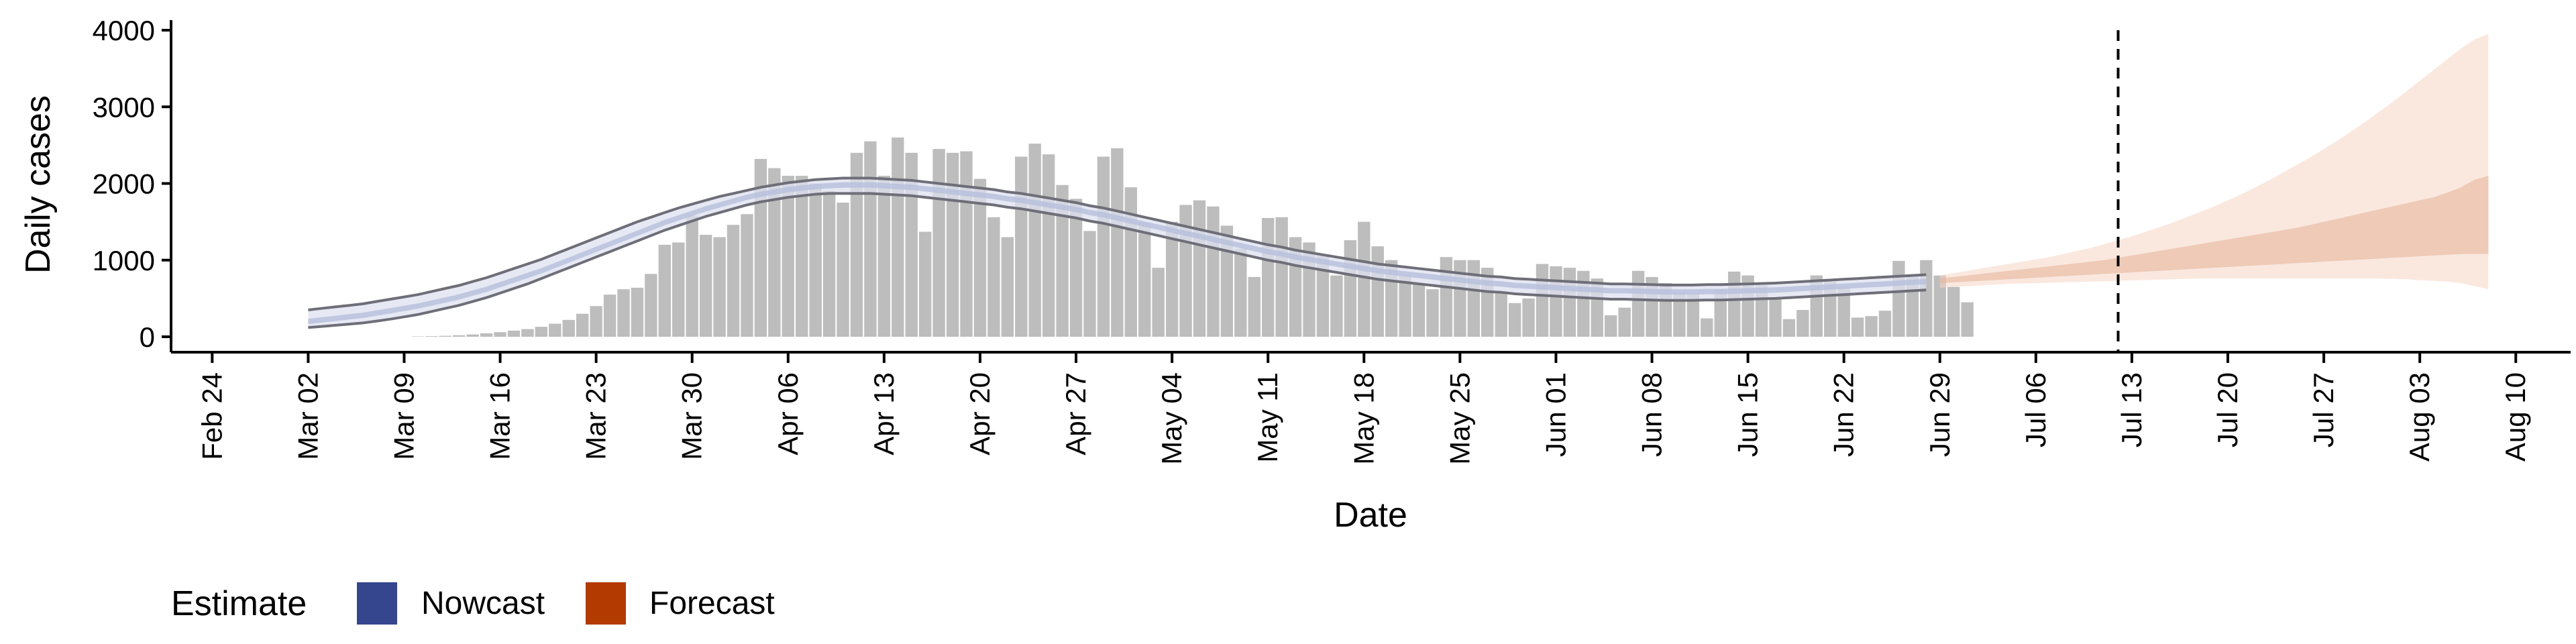  Describe the element at coordinates (377, 603) in the screenshot. I see `legend-swatch-nowcast` at that location.